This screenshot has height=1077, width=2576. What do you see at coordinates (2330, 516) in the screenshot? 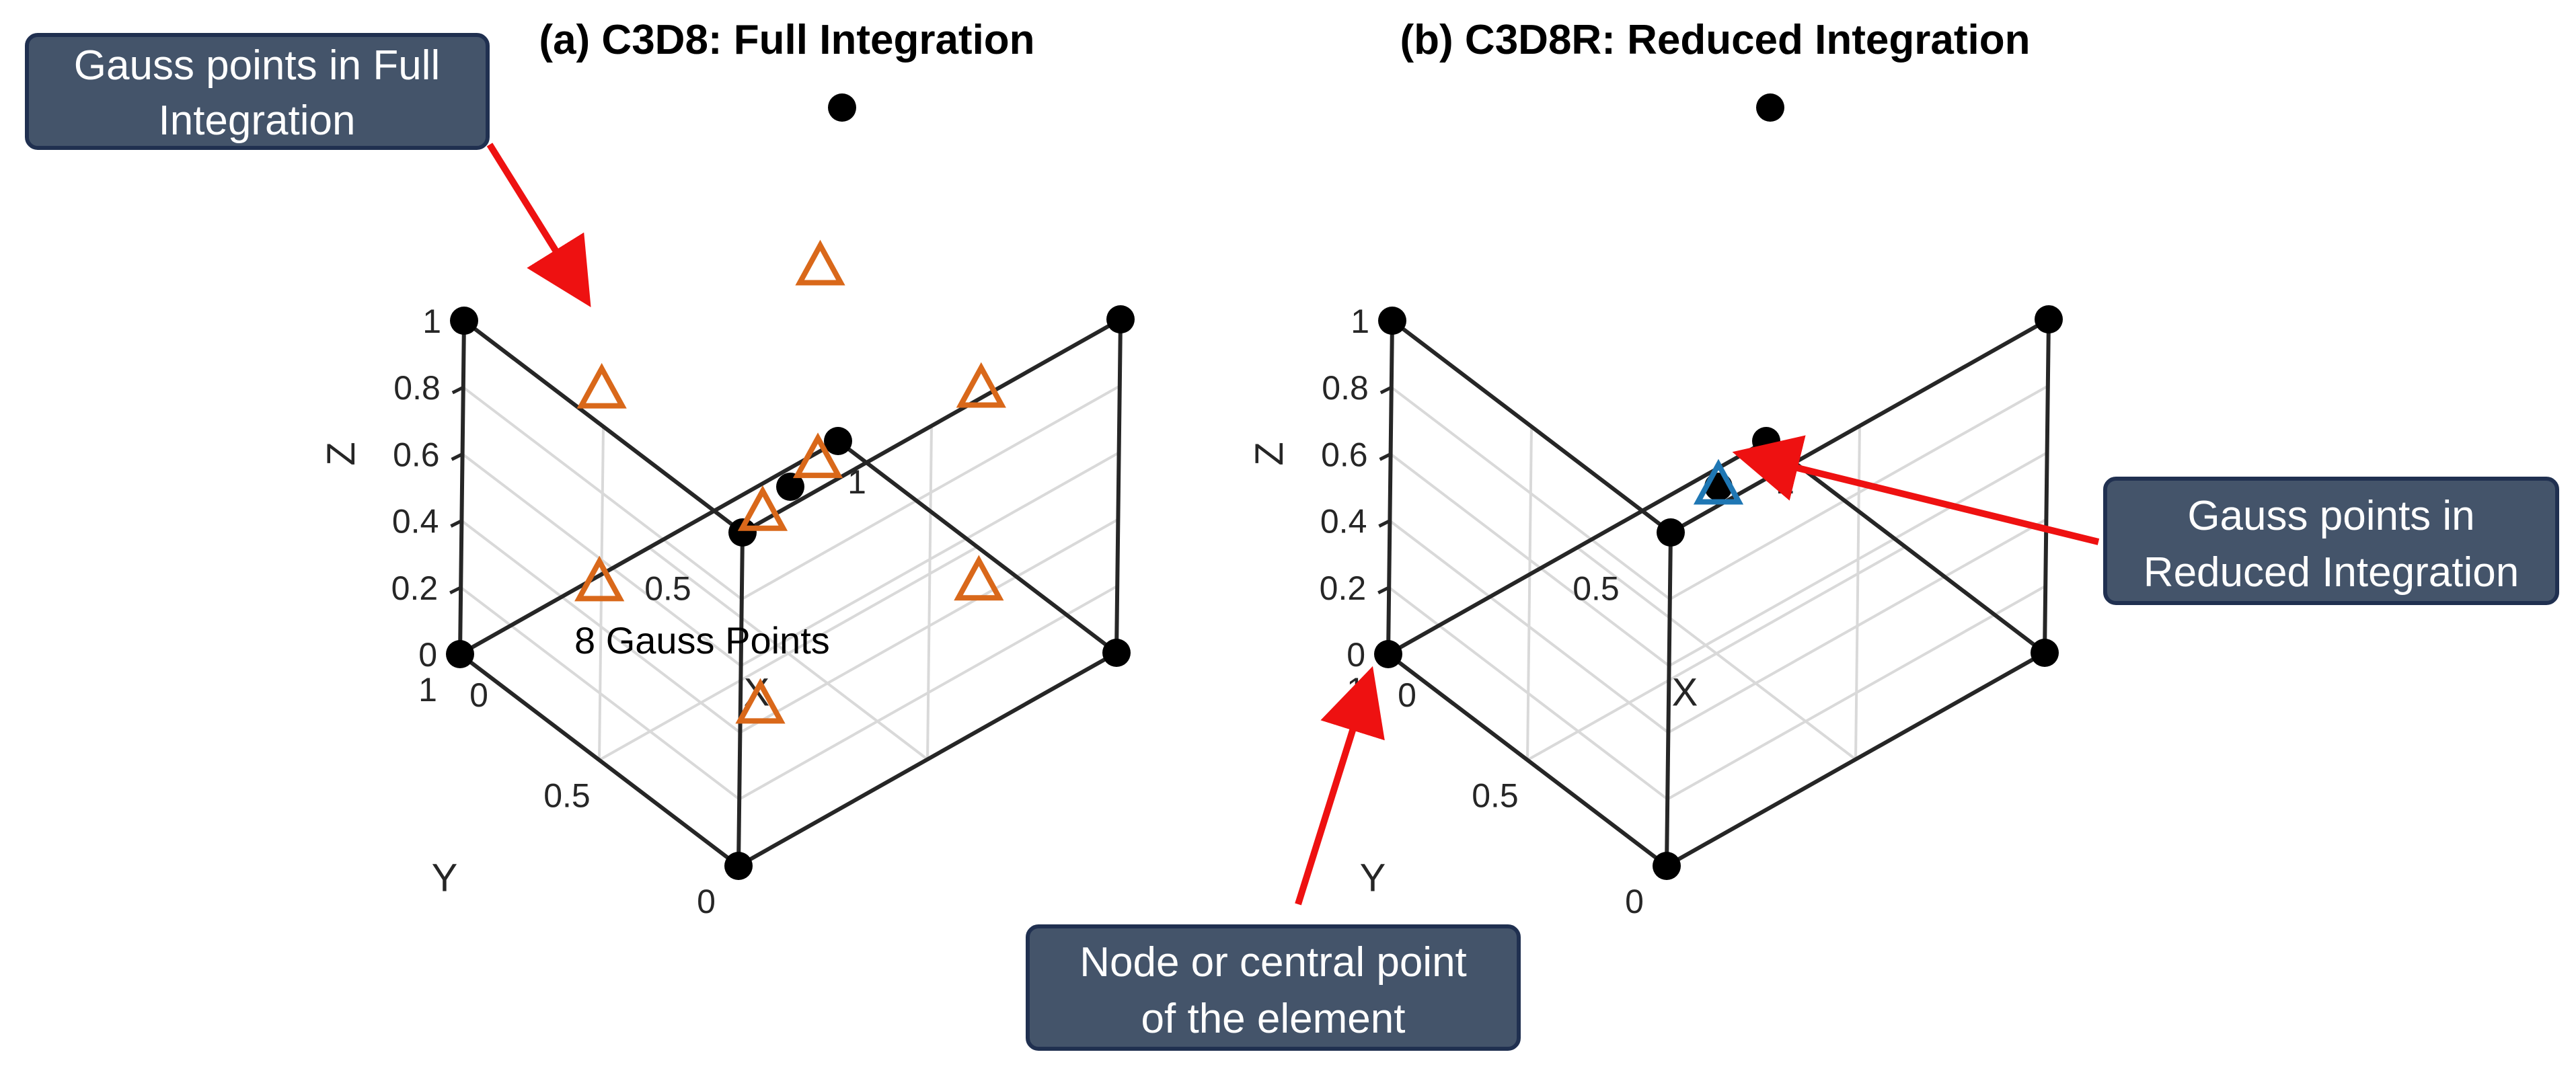
I see `callout-reduced-line-1: Gauss points in` at bounding box center [2330, 516].